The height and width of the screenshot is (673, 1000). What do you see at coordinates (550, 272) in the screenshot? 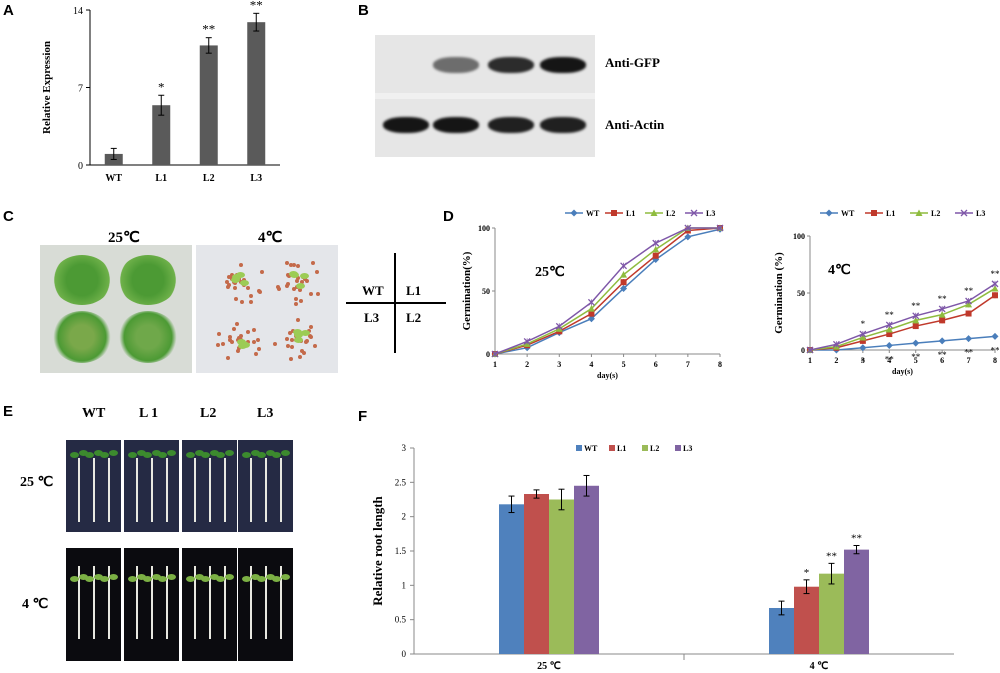
I see `condition-annotation: 25℃` at bounding box center [550, 272].